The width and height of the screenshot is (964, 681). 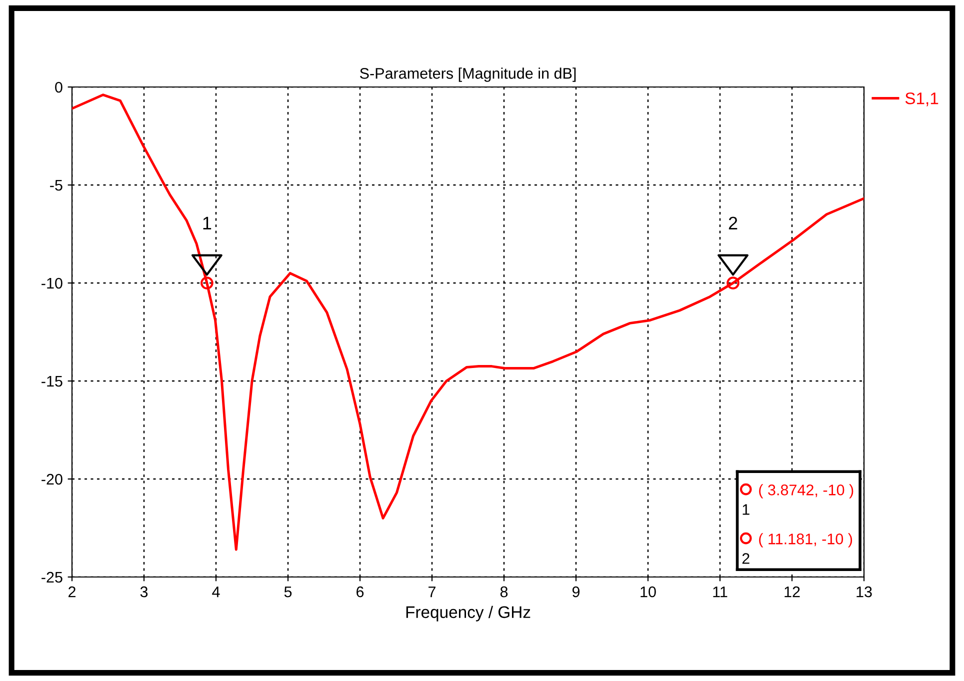 What do you see at coordinates (207, 223) in the screenshot?
I see `annotation: 1` at bounding box center [207, 223].